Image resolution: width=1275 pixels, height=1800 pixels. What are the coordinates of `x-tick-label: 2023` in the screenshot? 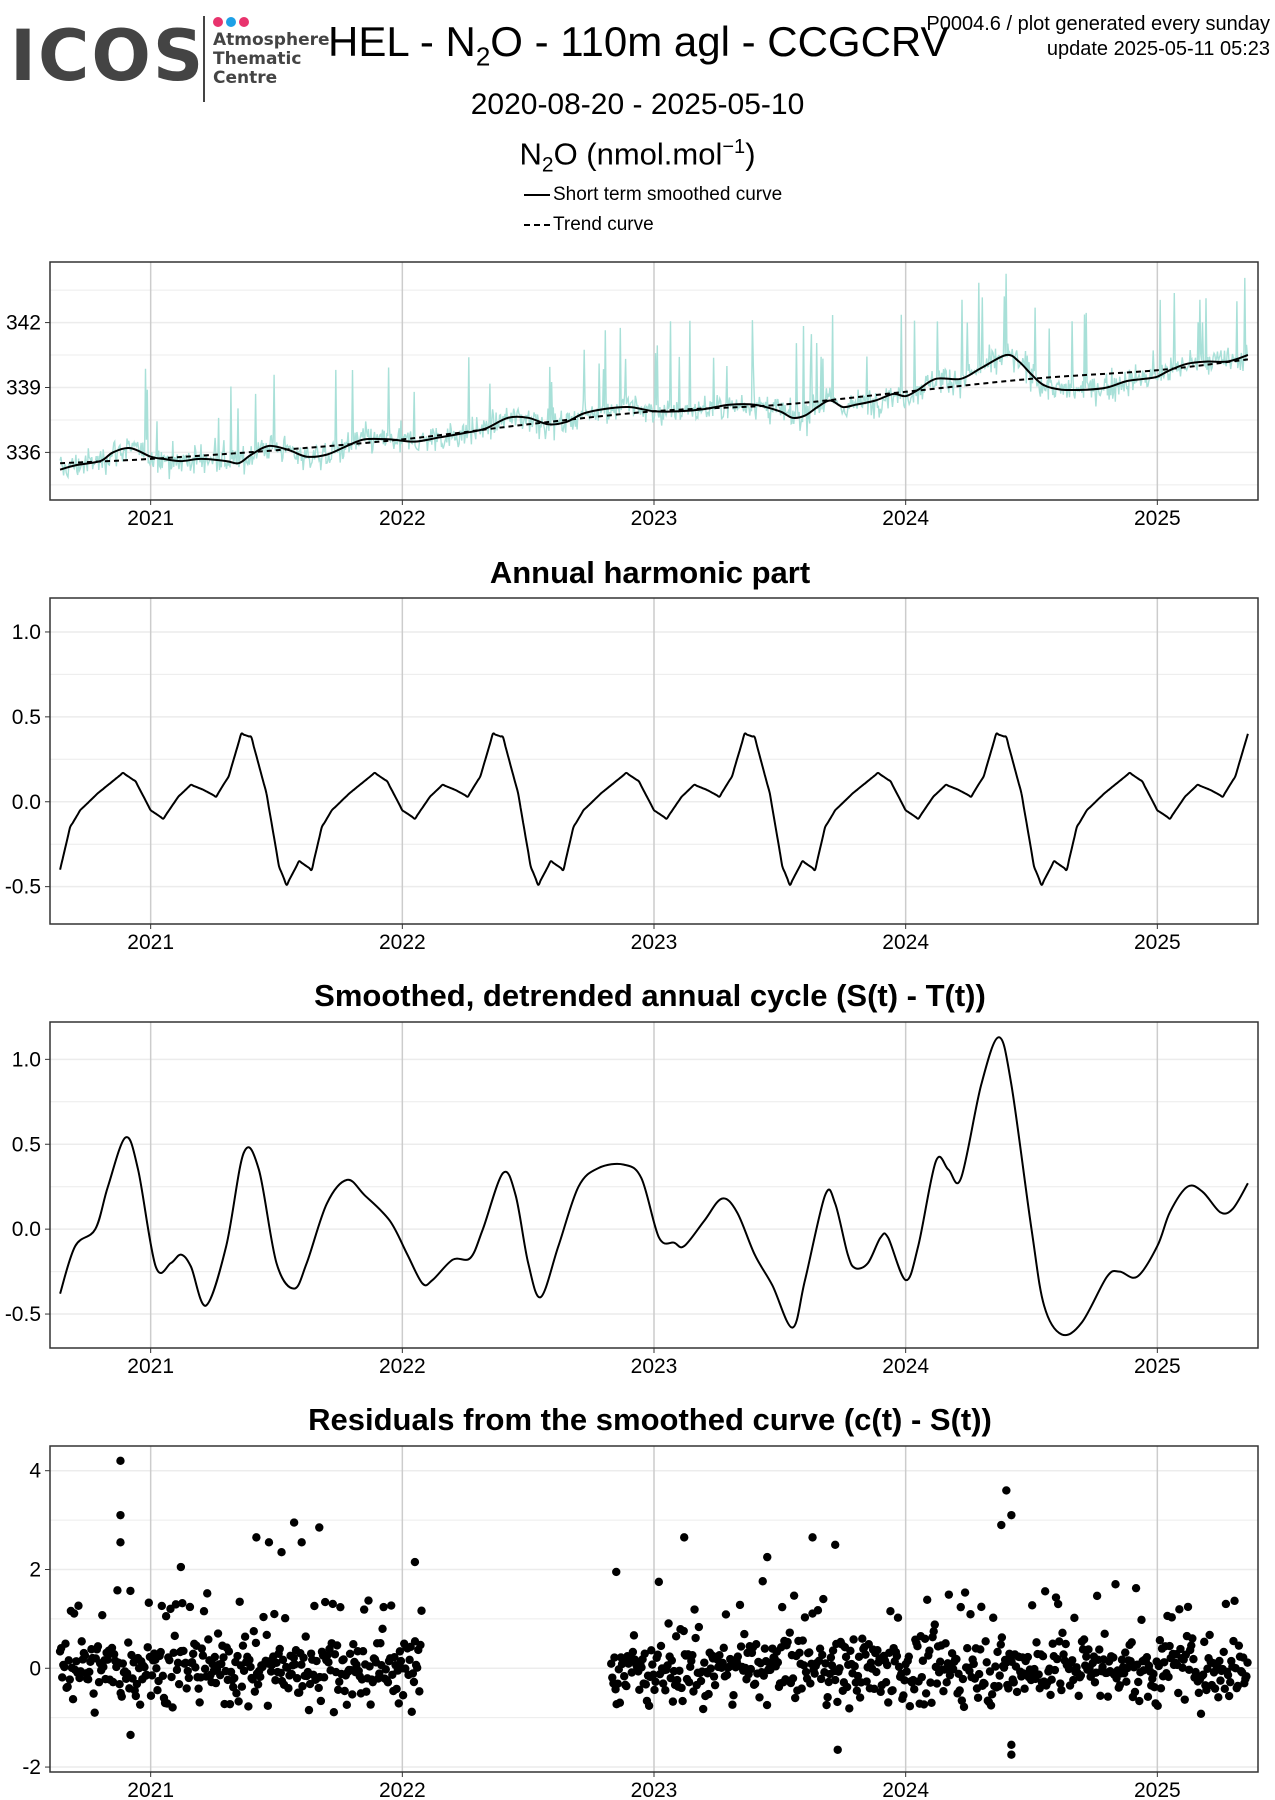 It's located at (654, 518).